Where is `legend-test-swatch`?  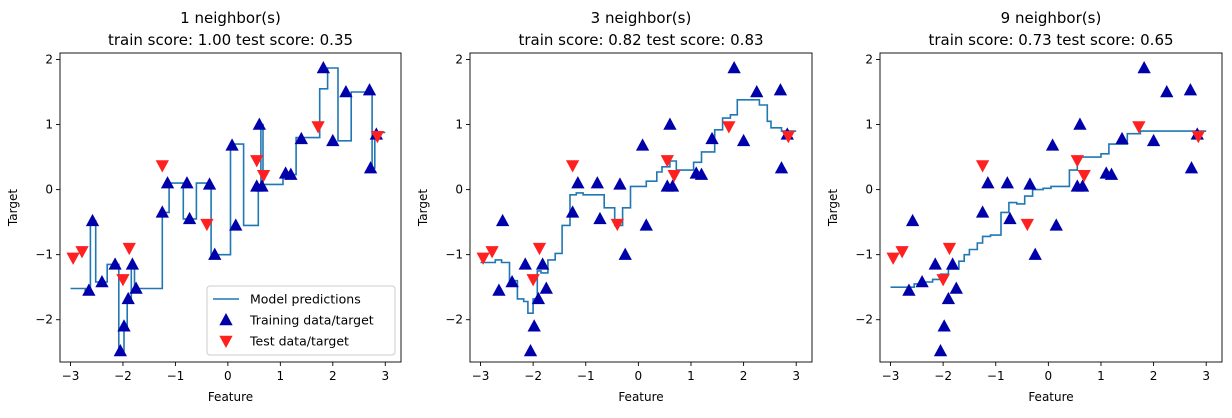 legend-test-swatch is located at coordinates (226, 341).